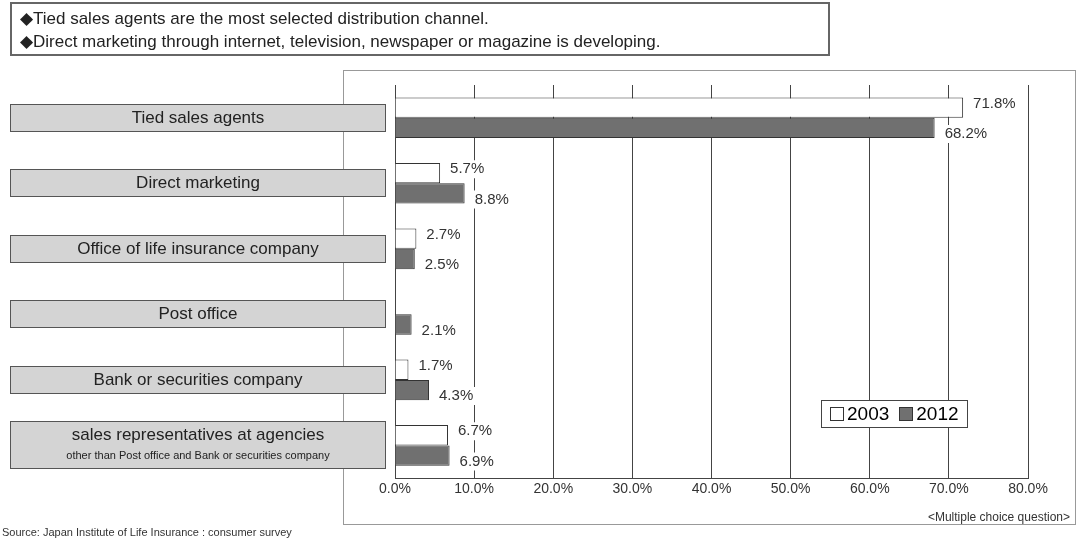 Image resolution: width=1080 pixels, height=539 pixels. I want to click on data-label: 2.5%, so click(441, 264).